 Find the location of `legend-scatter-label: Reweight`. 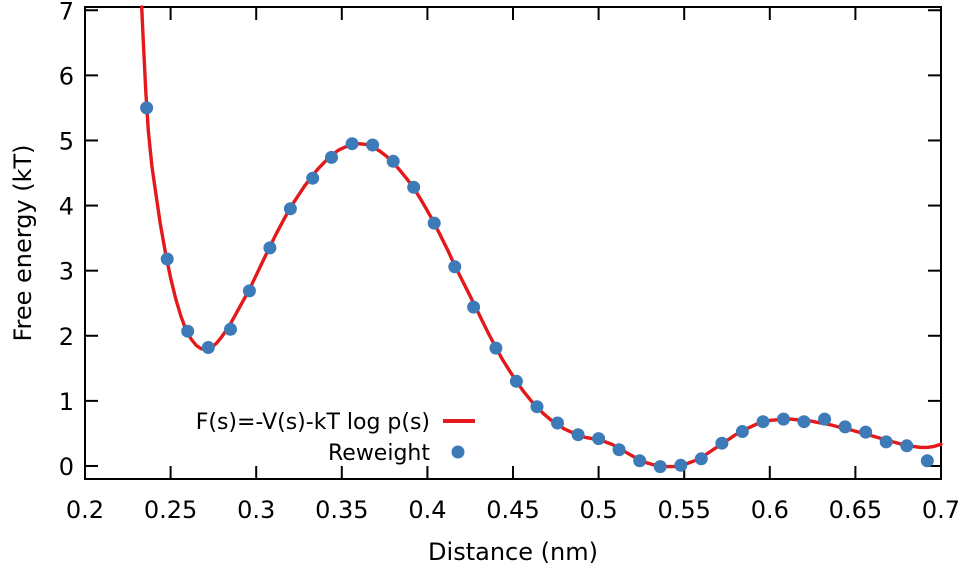

legend-scatter-label: Reweight is located at coordinates (379, 453).